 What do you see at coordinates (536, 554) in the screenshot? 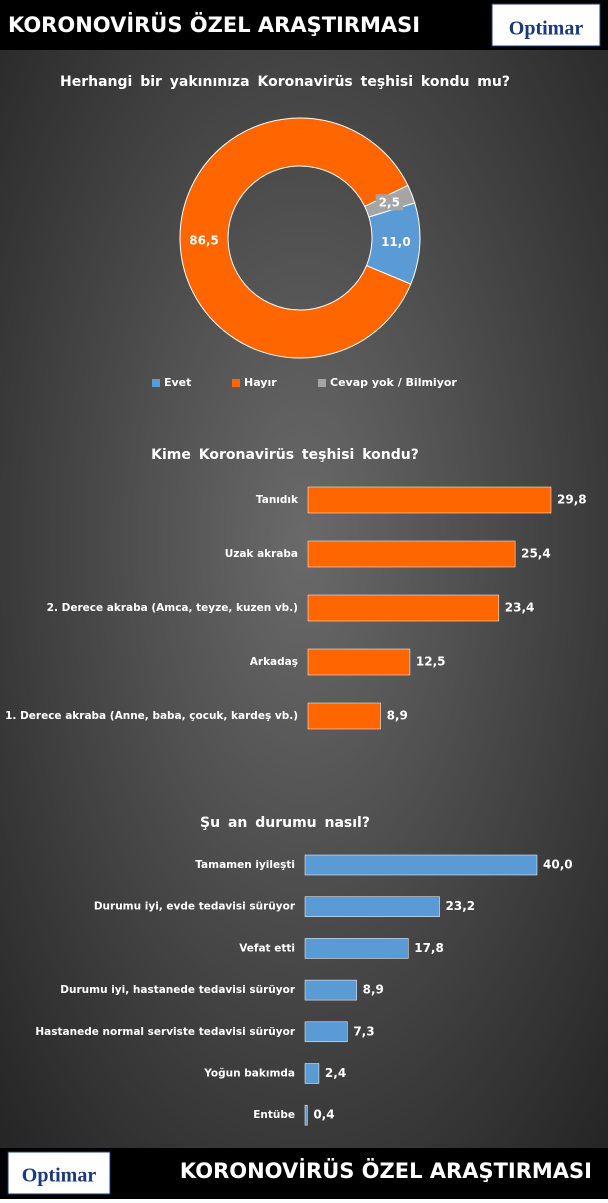
I see `value-label: 25,4` at bounding box center [536, 554].